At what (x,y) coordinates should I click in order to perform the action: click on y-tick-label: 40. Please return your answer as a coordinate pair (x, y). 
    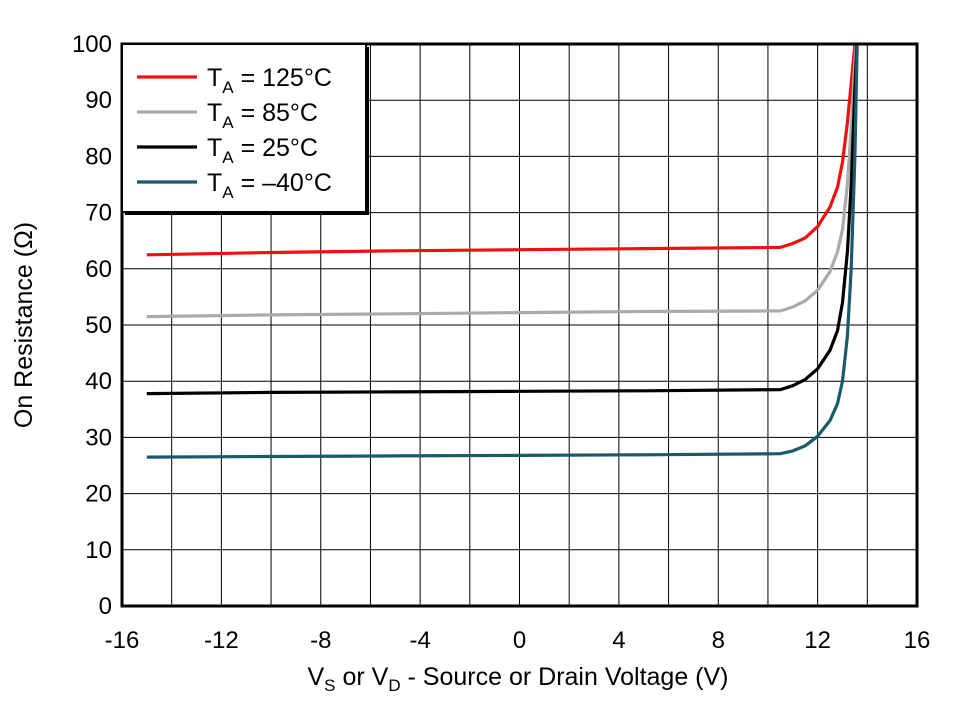
    Looking at the image, I should click on (98, 381).